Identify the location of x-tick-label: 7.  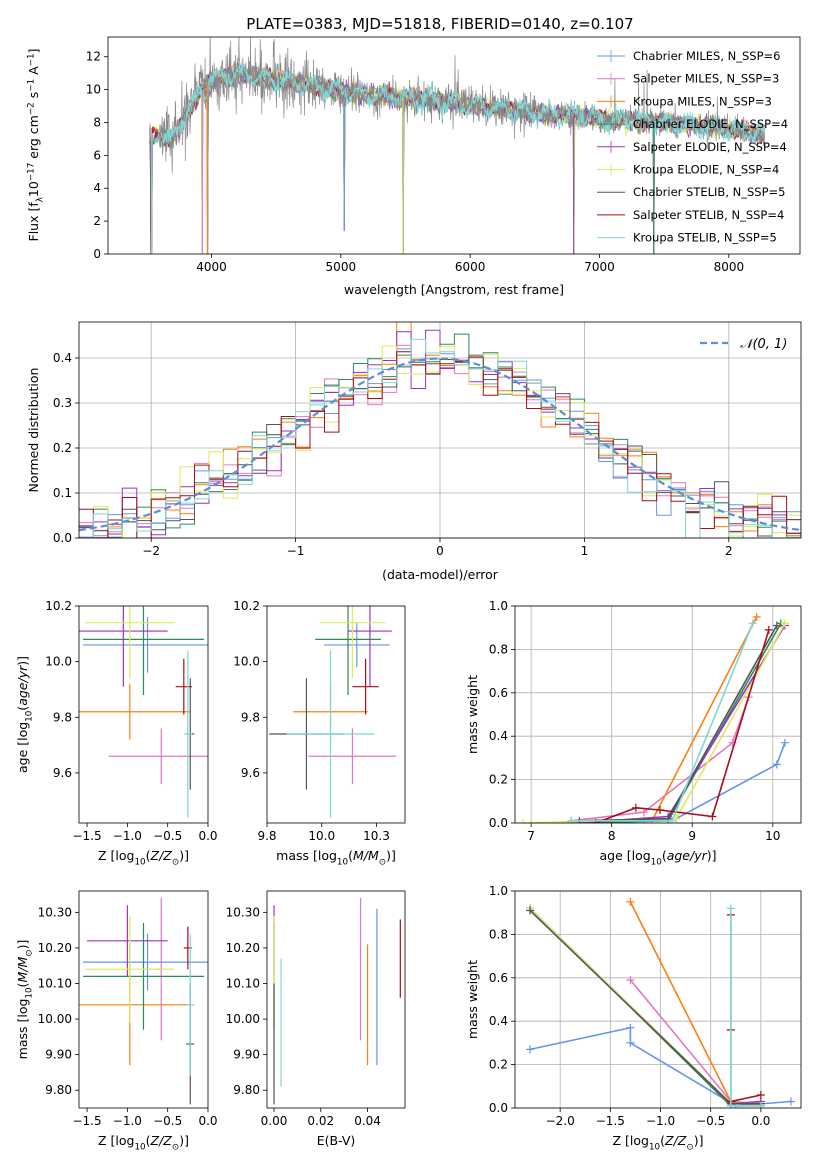
(531, 836).